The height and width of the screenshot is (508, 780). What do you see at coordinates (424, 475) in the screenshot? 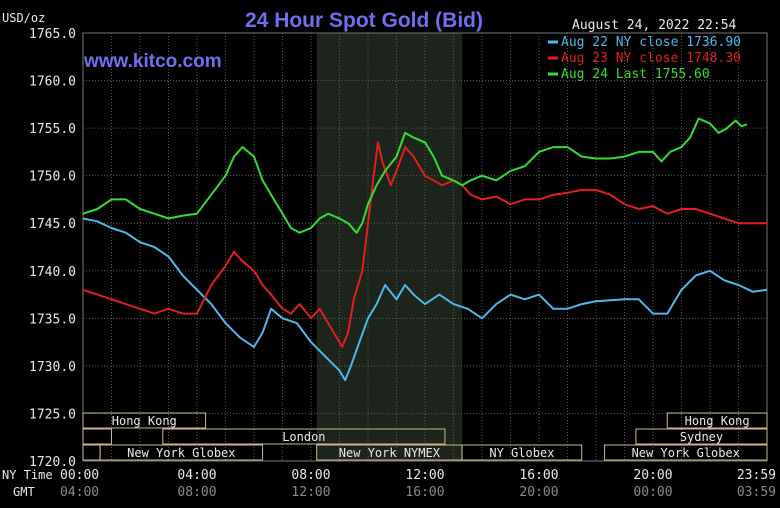
I see `ny-time-tick-label: 12:00` at bounding box center [424, 475].